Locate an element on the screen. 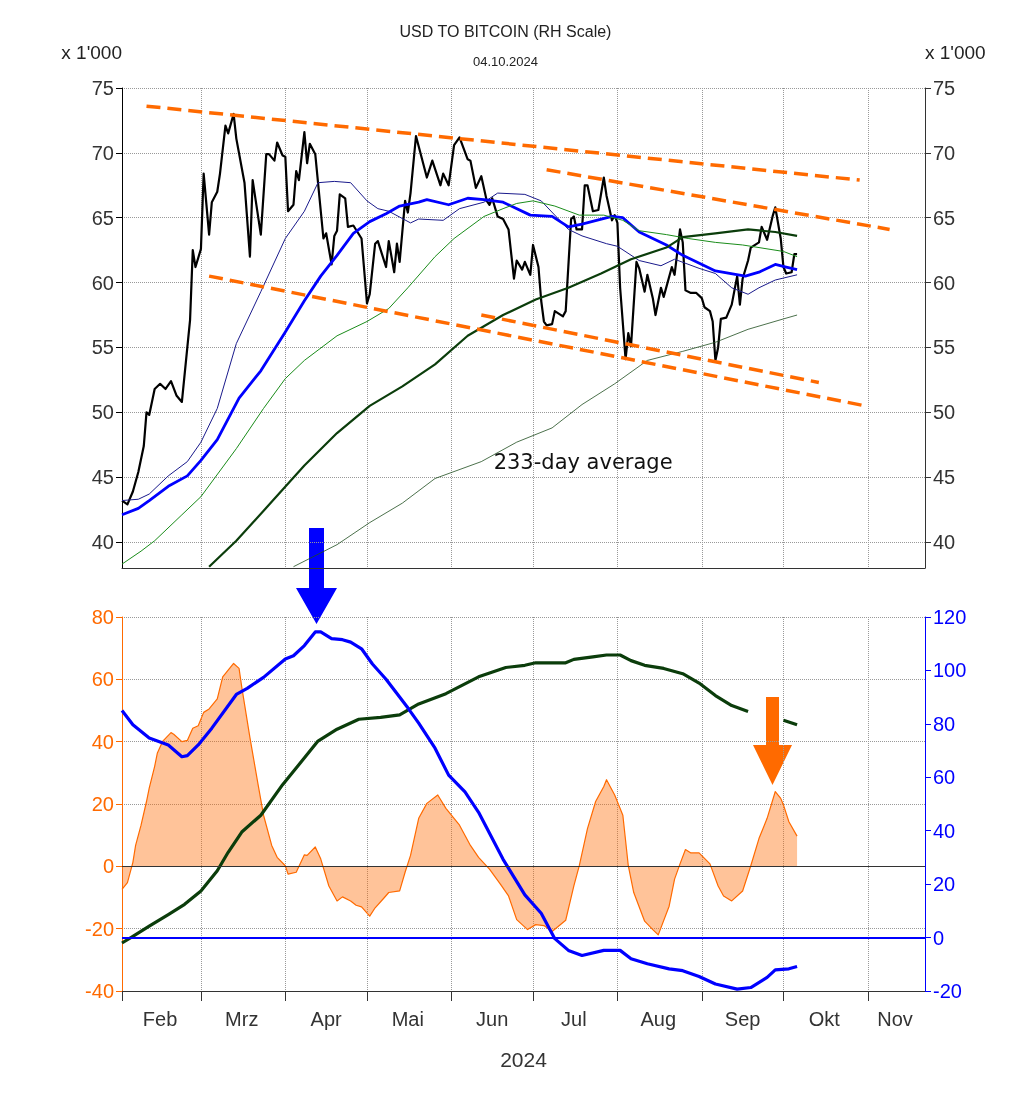 The image size is (1011, 1102). y-tick-label: 45 is located at coordinates (102, 477).